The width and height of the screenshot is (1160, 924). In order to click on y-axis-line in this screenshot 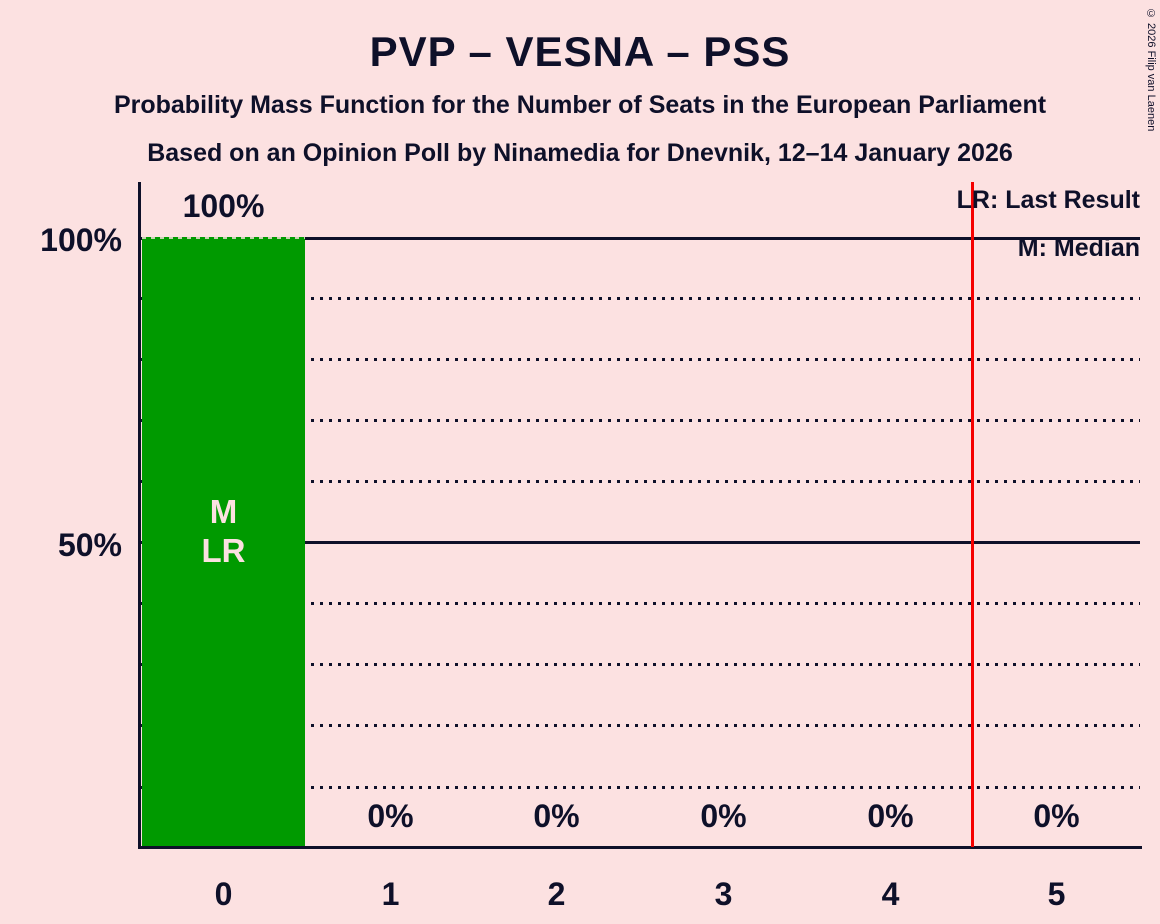, I will do `click(139, 515)`.